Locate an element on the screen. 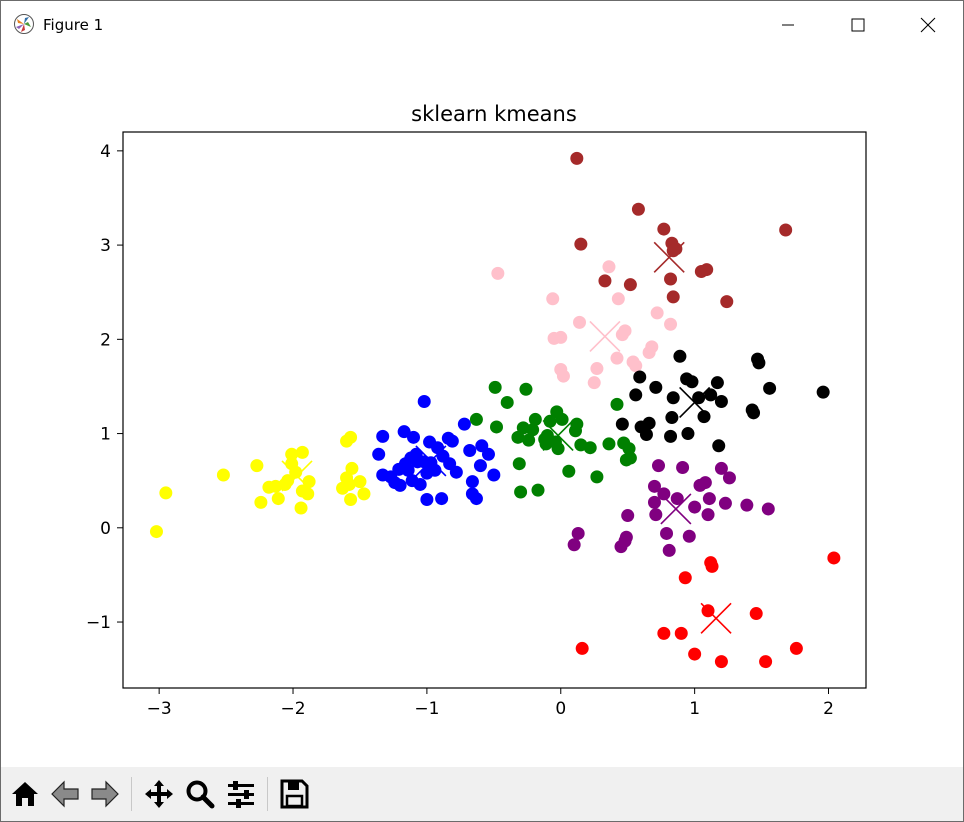  minimize-button is located at coordinates (788, 25).